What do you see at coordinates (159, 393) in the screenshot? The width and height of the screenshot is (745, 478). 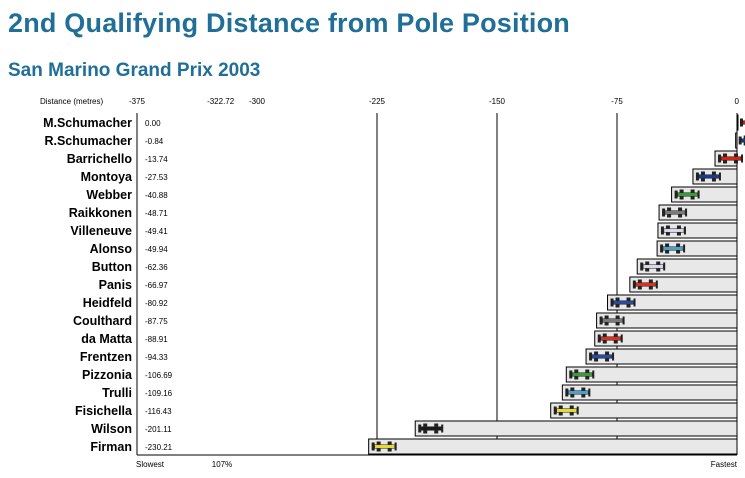 I see `value-label: -109.16` at bounding box center [159, 393].